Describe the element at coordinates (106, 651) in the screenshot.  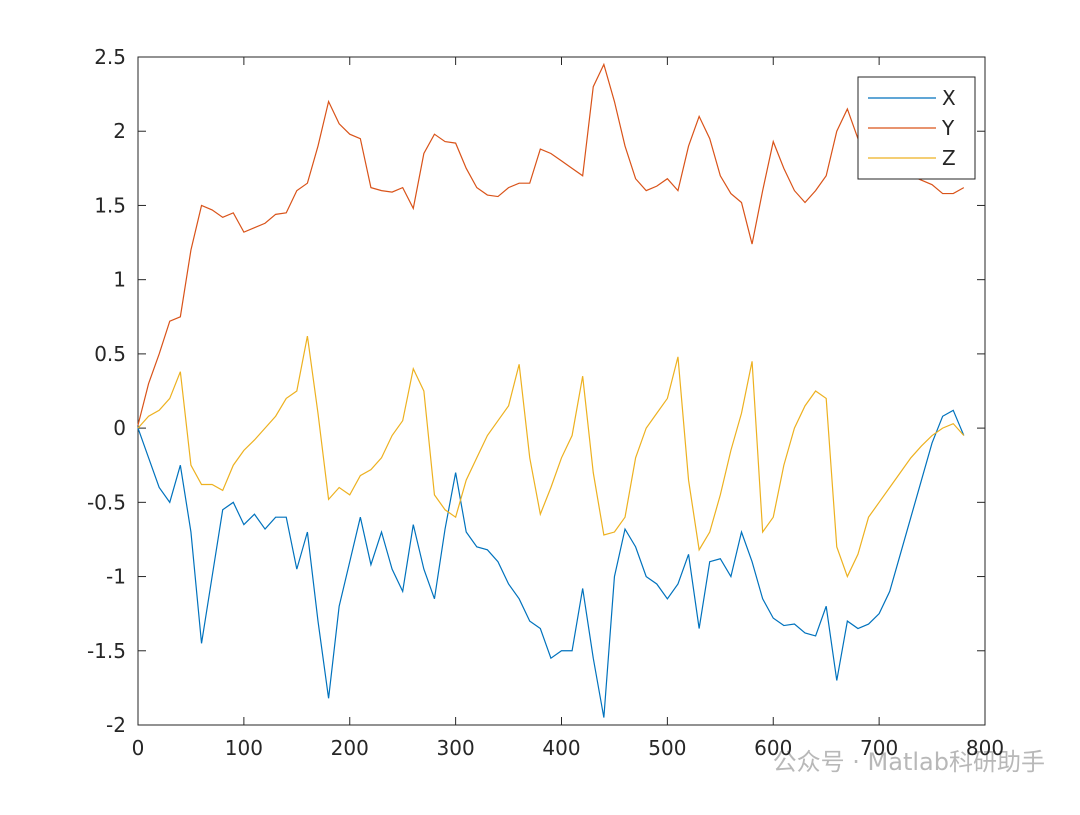
I see `y-tick-label: -1.5` at that location.